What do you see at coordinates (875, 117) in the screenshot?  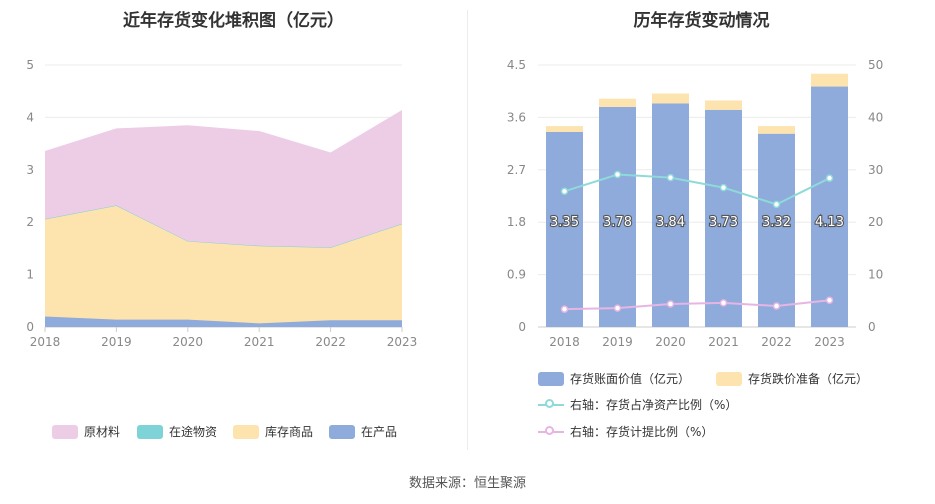 I see `y2-tick-label: 40` at bounding box center [875, 117].